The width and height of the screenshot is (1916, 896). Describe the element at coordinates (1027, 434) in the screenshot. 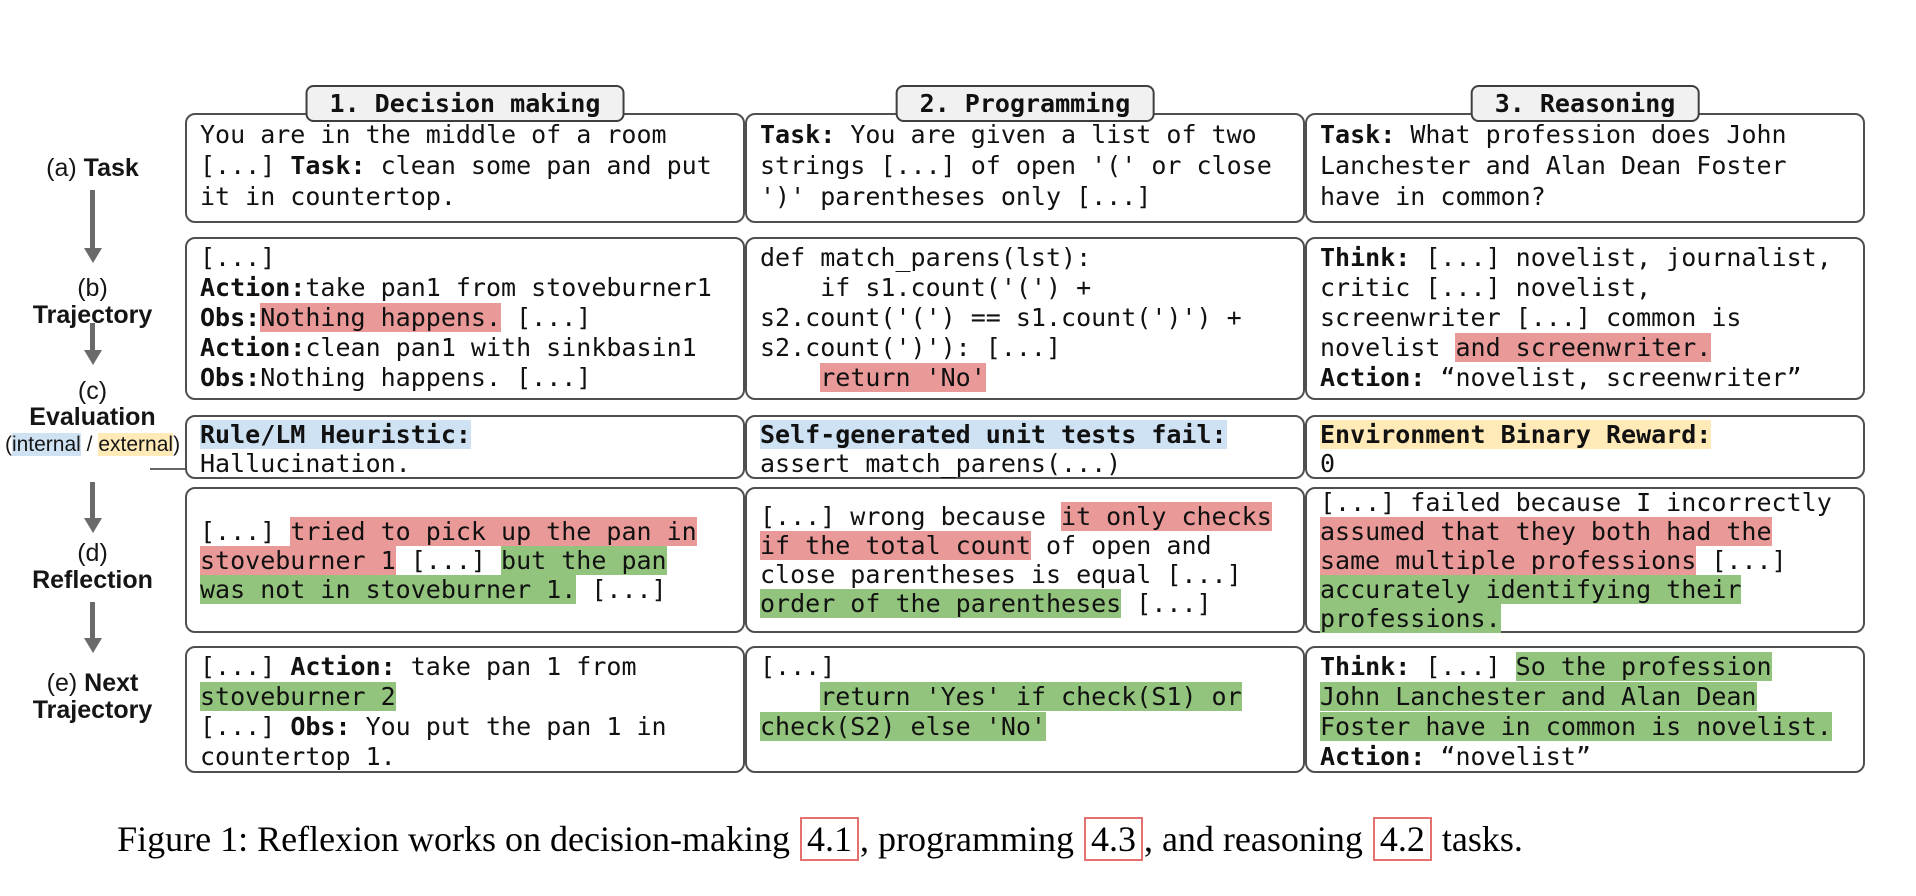

I see `text-line: Self-generated unit tests fail:` at that location.